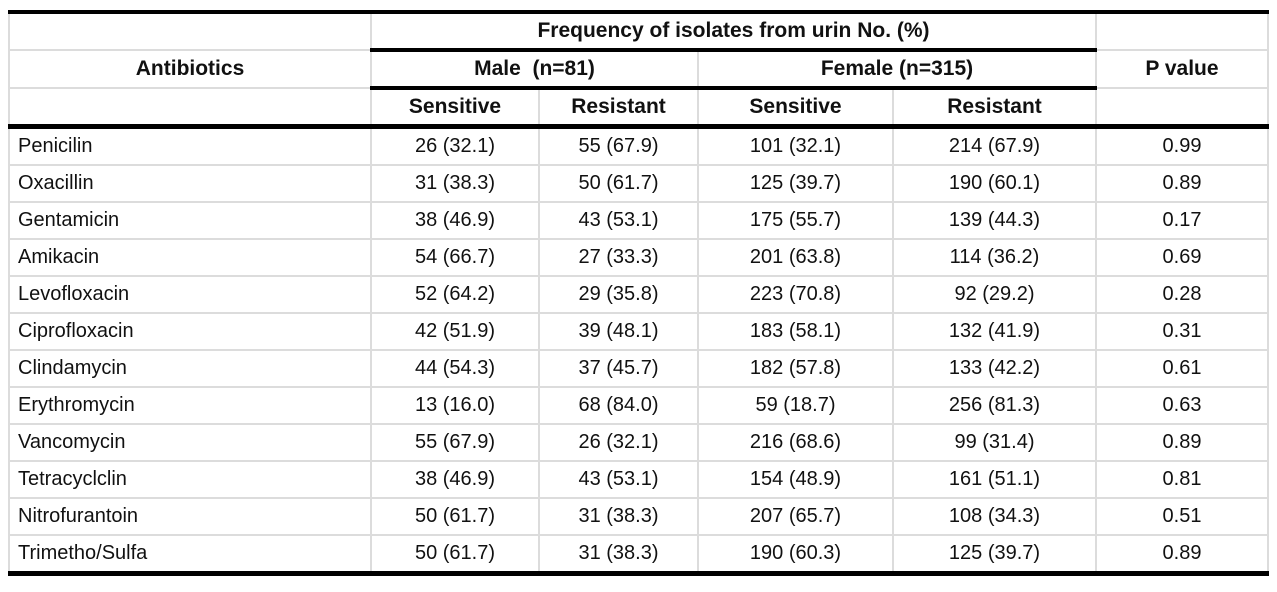 Image resolution: width=1277 pixels, height=592 pixels. Describe the element at coordinates (190, 368) in the screenshot. I see `antibiotic-name-cell: Clindamycin` at that location.